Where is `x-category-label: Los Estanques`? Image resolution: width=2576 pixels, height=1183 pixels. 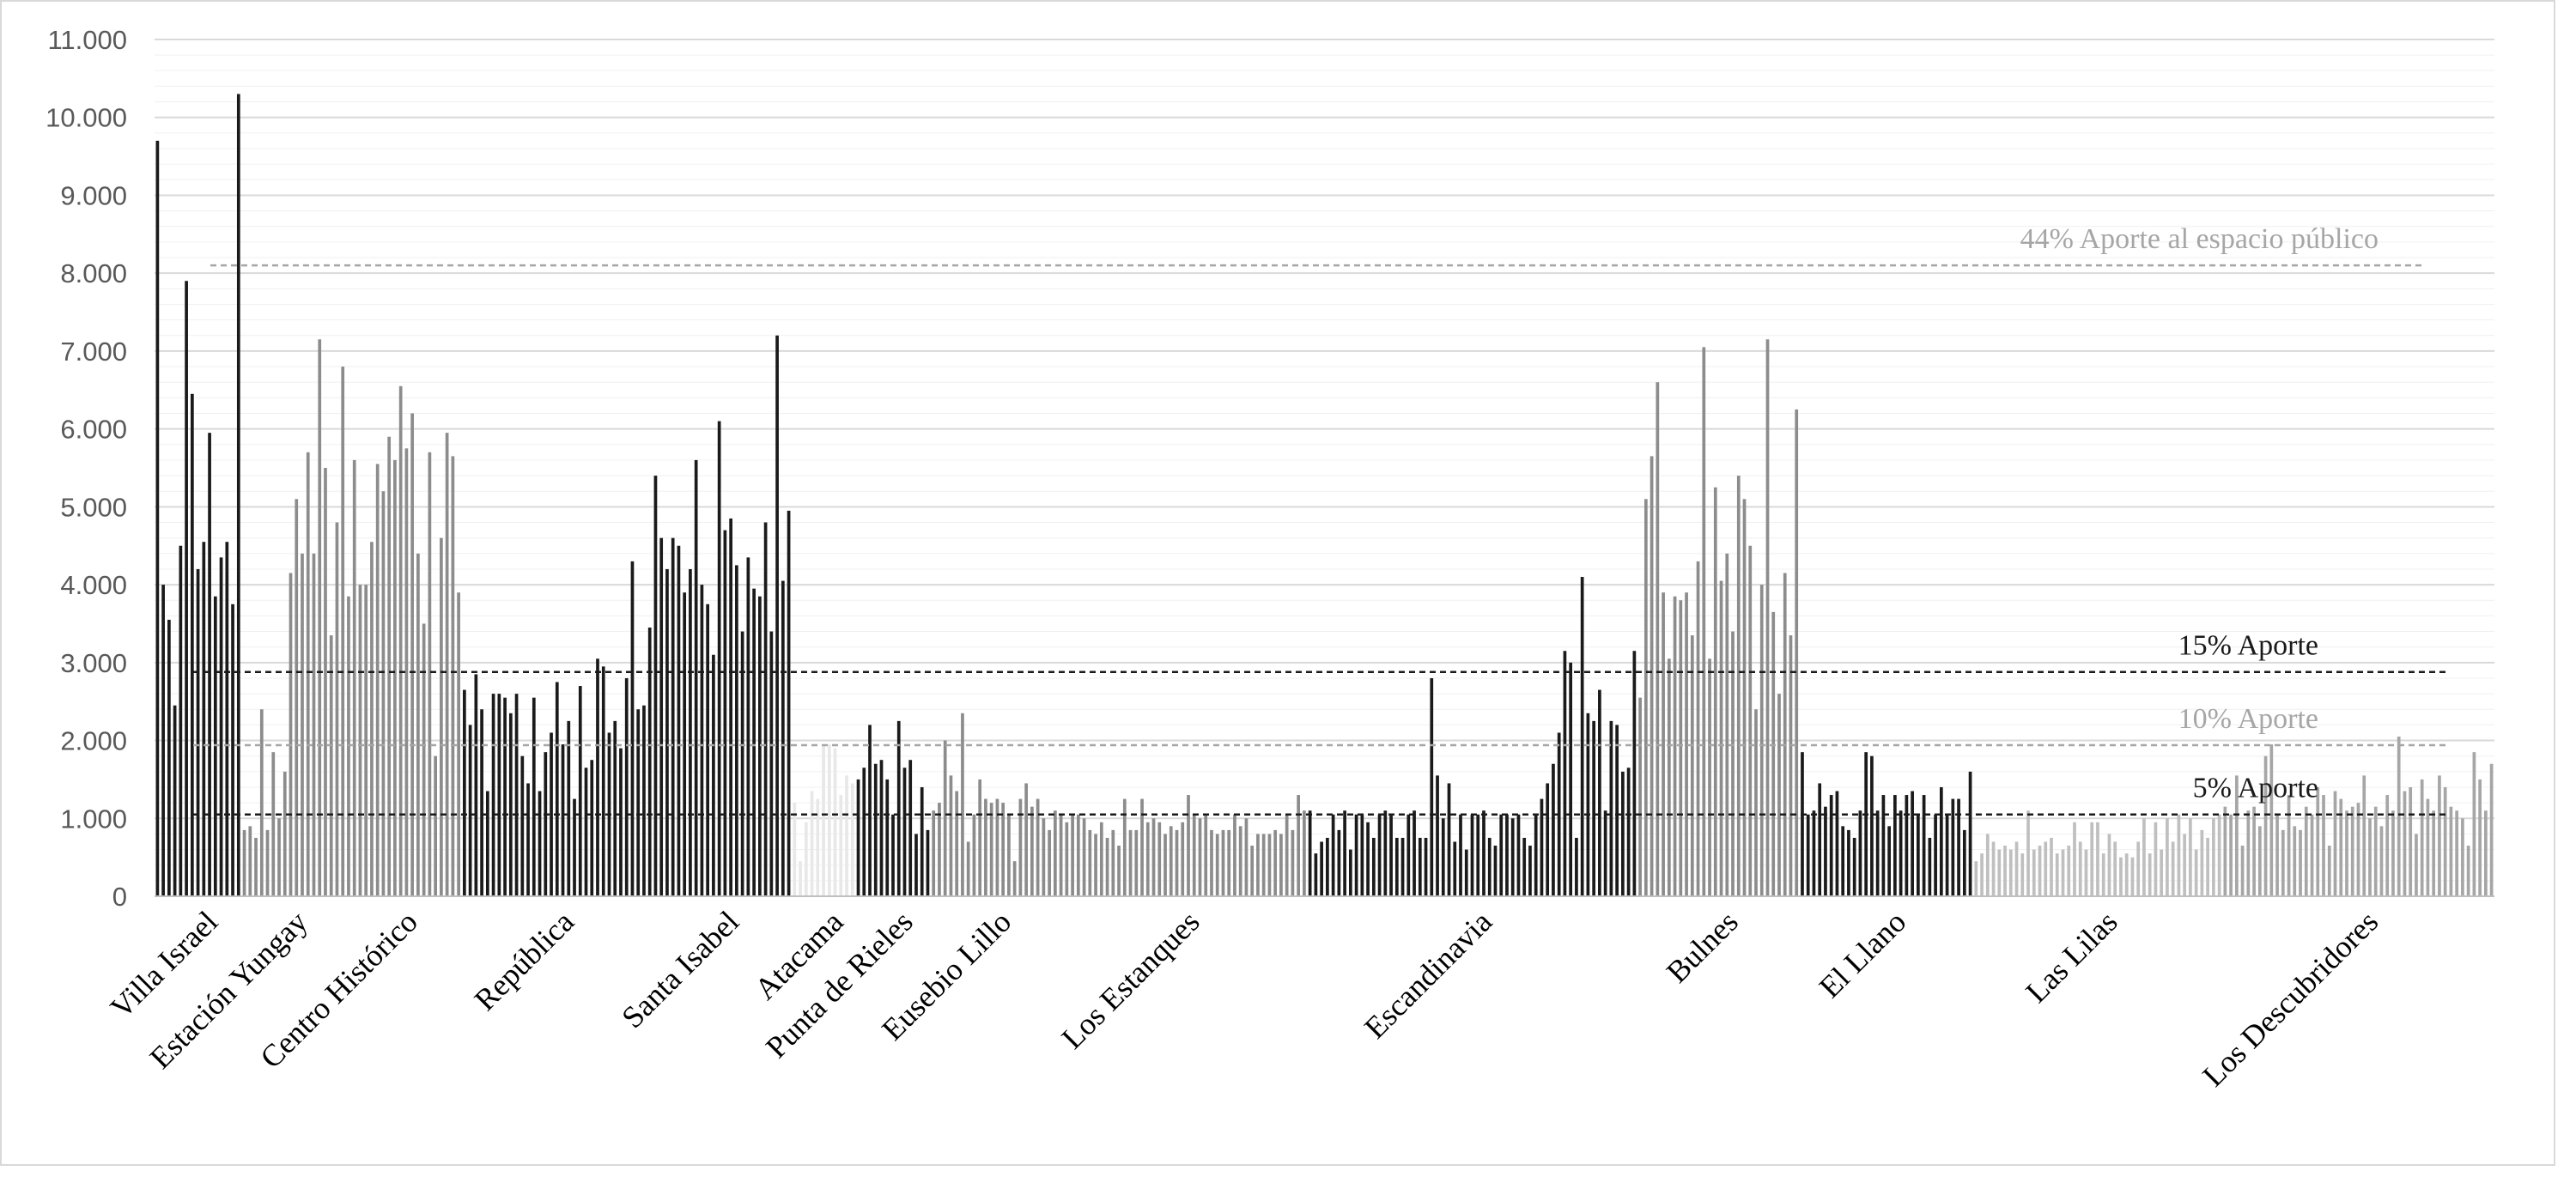 x-category-label: Los Estanques is located at coordinates (1130, 980).